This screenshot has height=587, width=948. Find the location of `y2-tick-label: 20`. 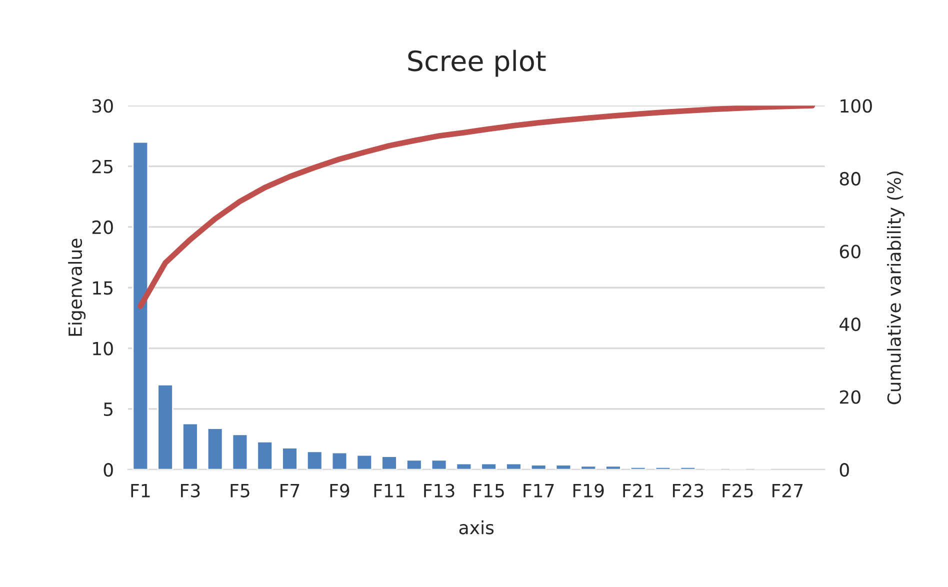

y2-tick-label: 20 is located at coordinates (850, 397).